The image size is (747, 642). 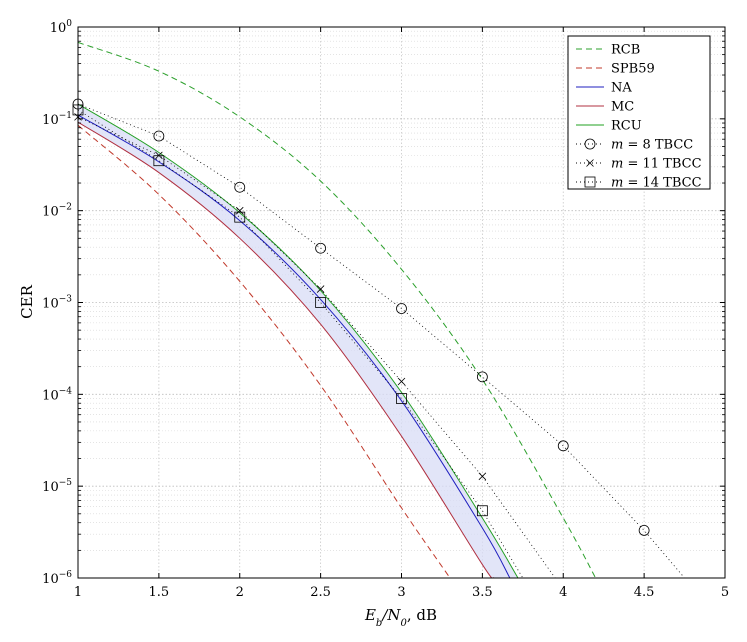 I want to click on legend-label-m-8-tbcc: m = 8 TBCC, so click(x=652, y=145).